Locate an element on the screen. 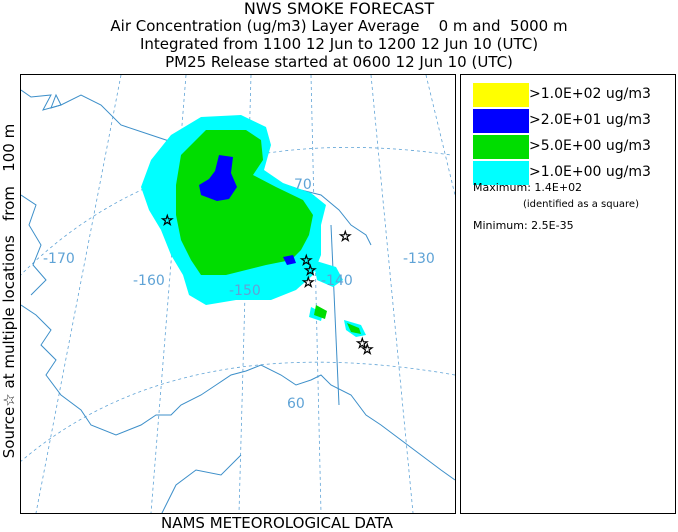 The width and height of the screenshot is (678, 532). meridian-minus170 is located at coordinates (78, 294).